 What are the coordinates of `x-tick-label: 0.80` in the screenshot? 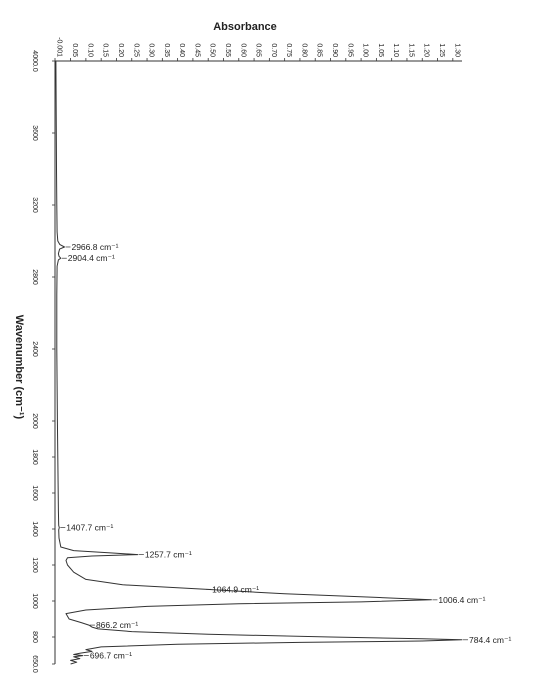 It's located at (303, 50).